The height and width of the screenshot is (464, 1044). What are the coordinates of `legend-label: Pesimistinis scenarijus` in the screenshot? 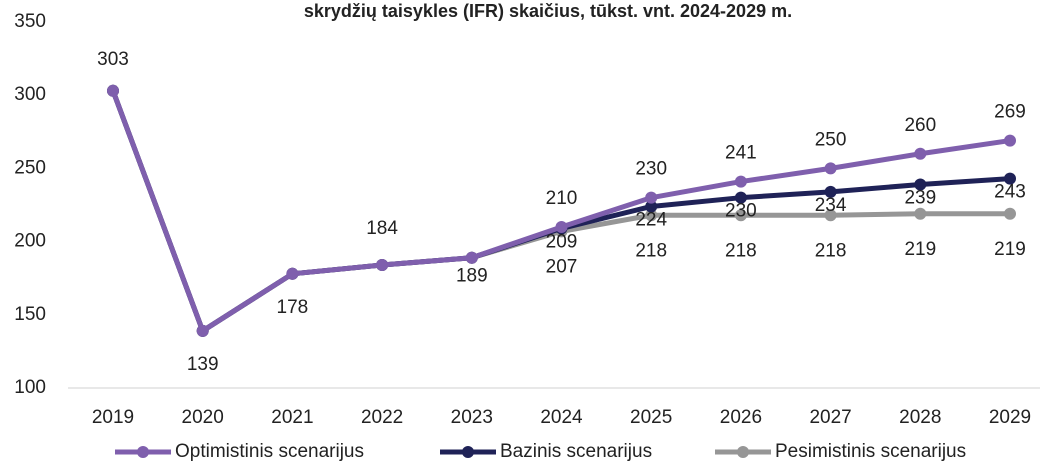 It's located at (870, 451).